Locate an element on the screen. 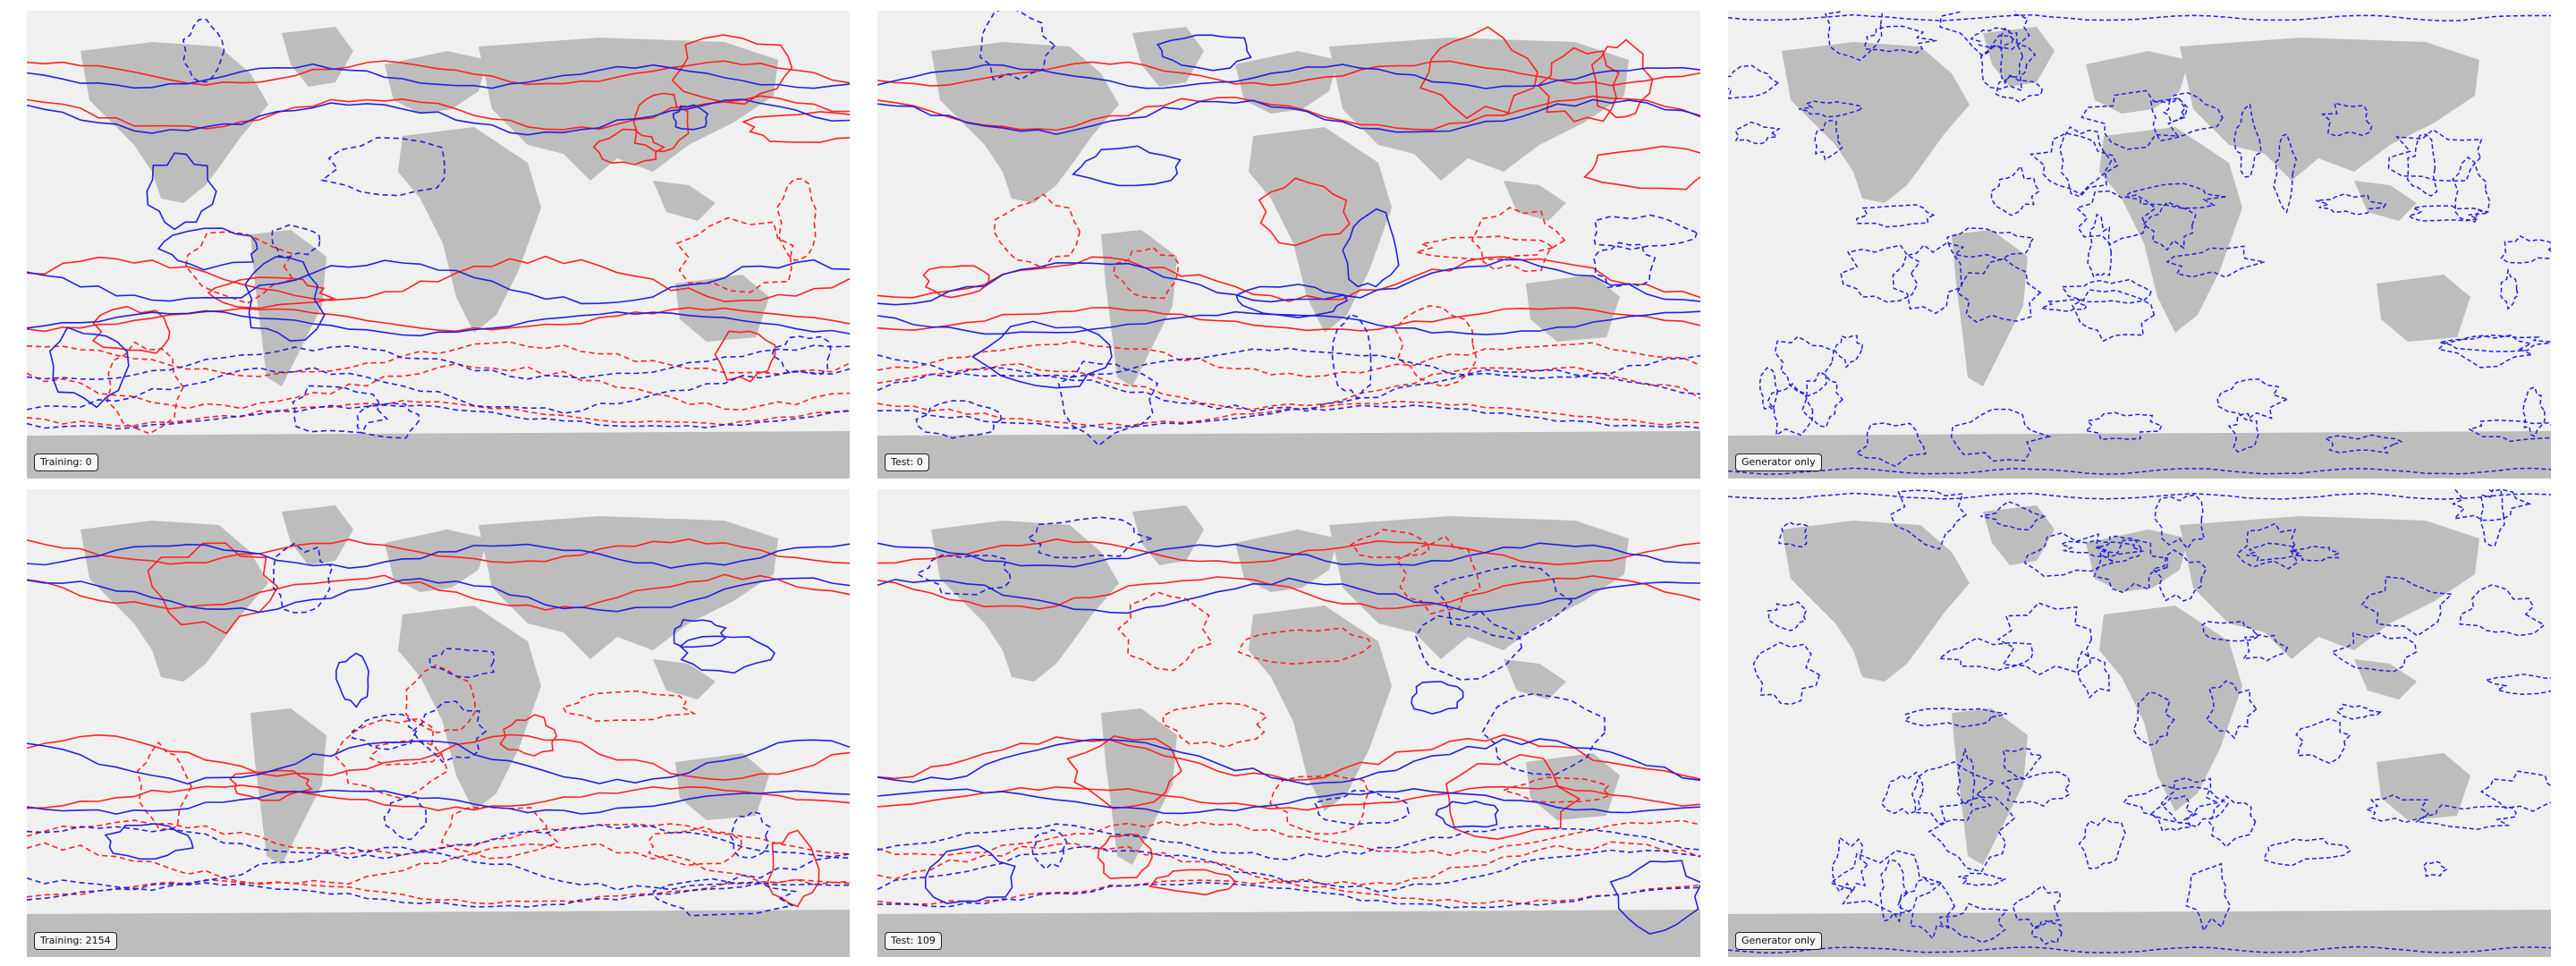 The height and width of the screenshot is (966, 2576). contour-layer is located at coordinates (438, 727).